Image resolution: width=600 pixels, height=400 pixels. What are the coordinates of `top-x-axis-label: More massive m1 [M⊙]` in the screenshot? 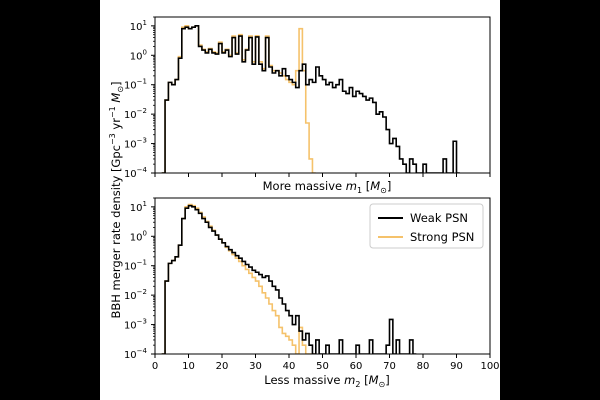 It's located at (327, 187).